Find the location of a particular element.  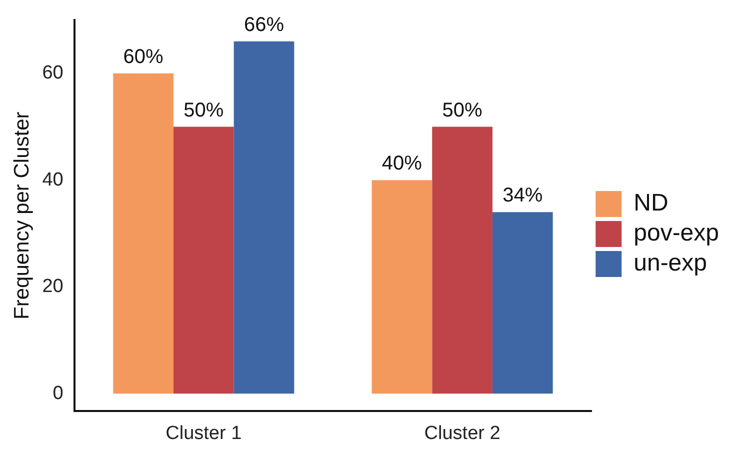

data-label: 66% is located at coordinates (264, 25).